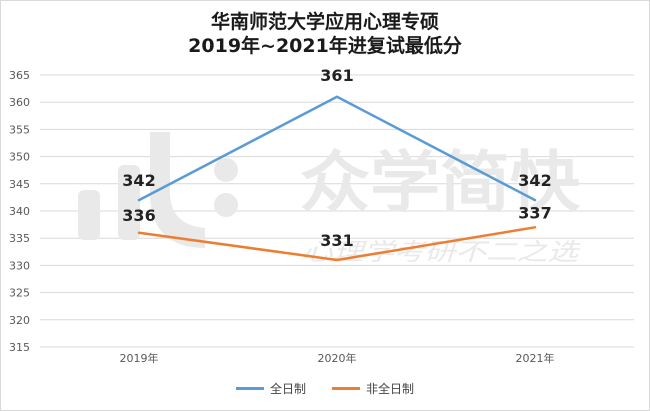  Describe the element at coordinates (390, 389) in the screenshot. I see `legend-label-part-time: 非全日制` at that location.